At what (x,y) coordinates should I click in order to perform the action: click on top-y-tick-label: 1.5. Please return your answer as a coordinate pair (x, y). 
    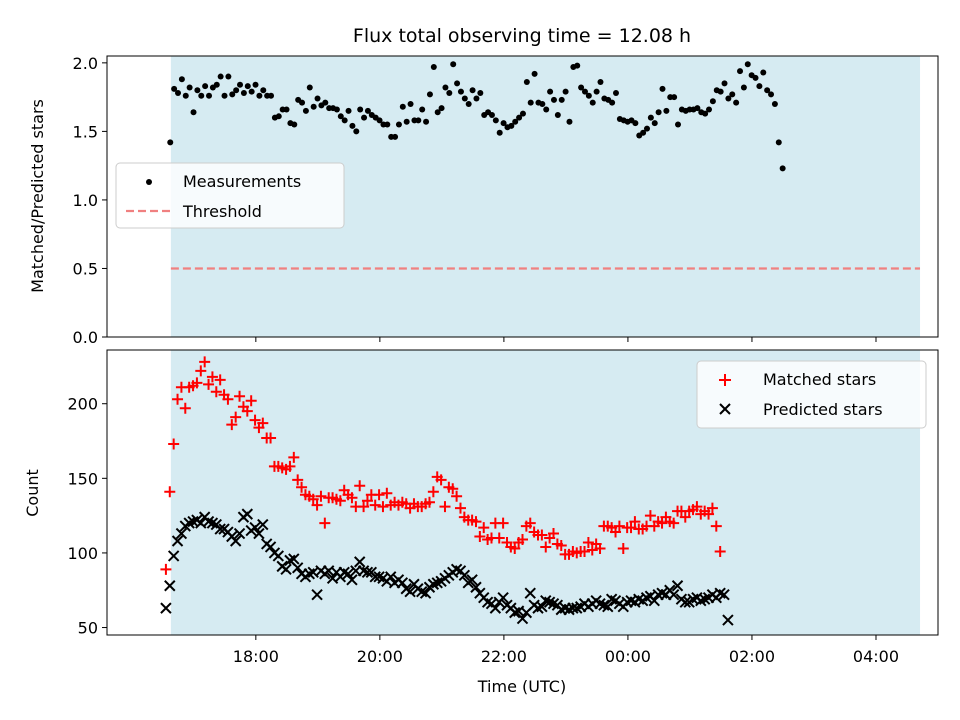
    Looking at the image, I should click on (85, 131).